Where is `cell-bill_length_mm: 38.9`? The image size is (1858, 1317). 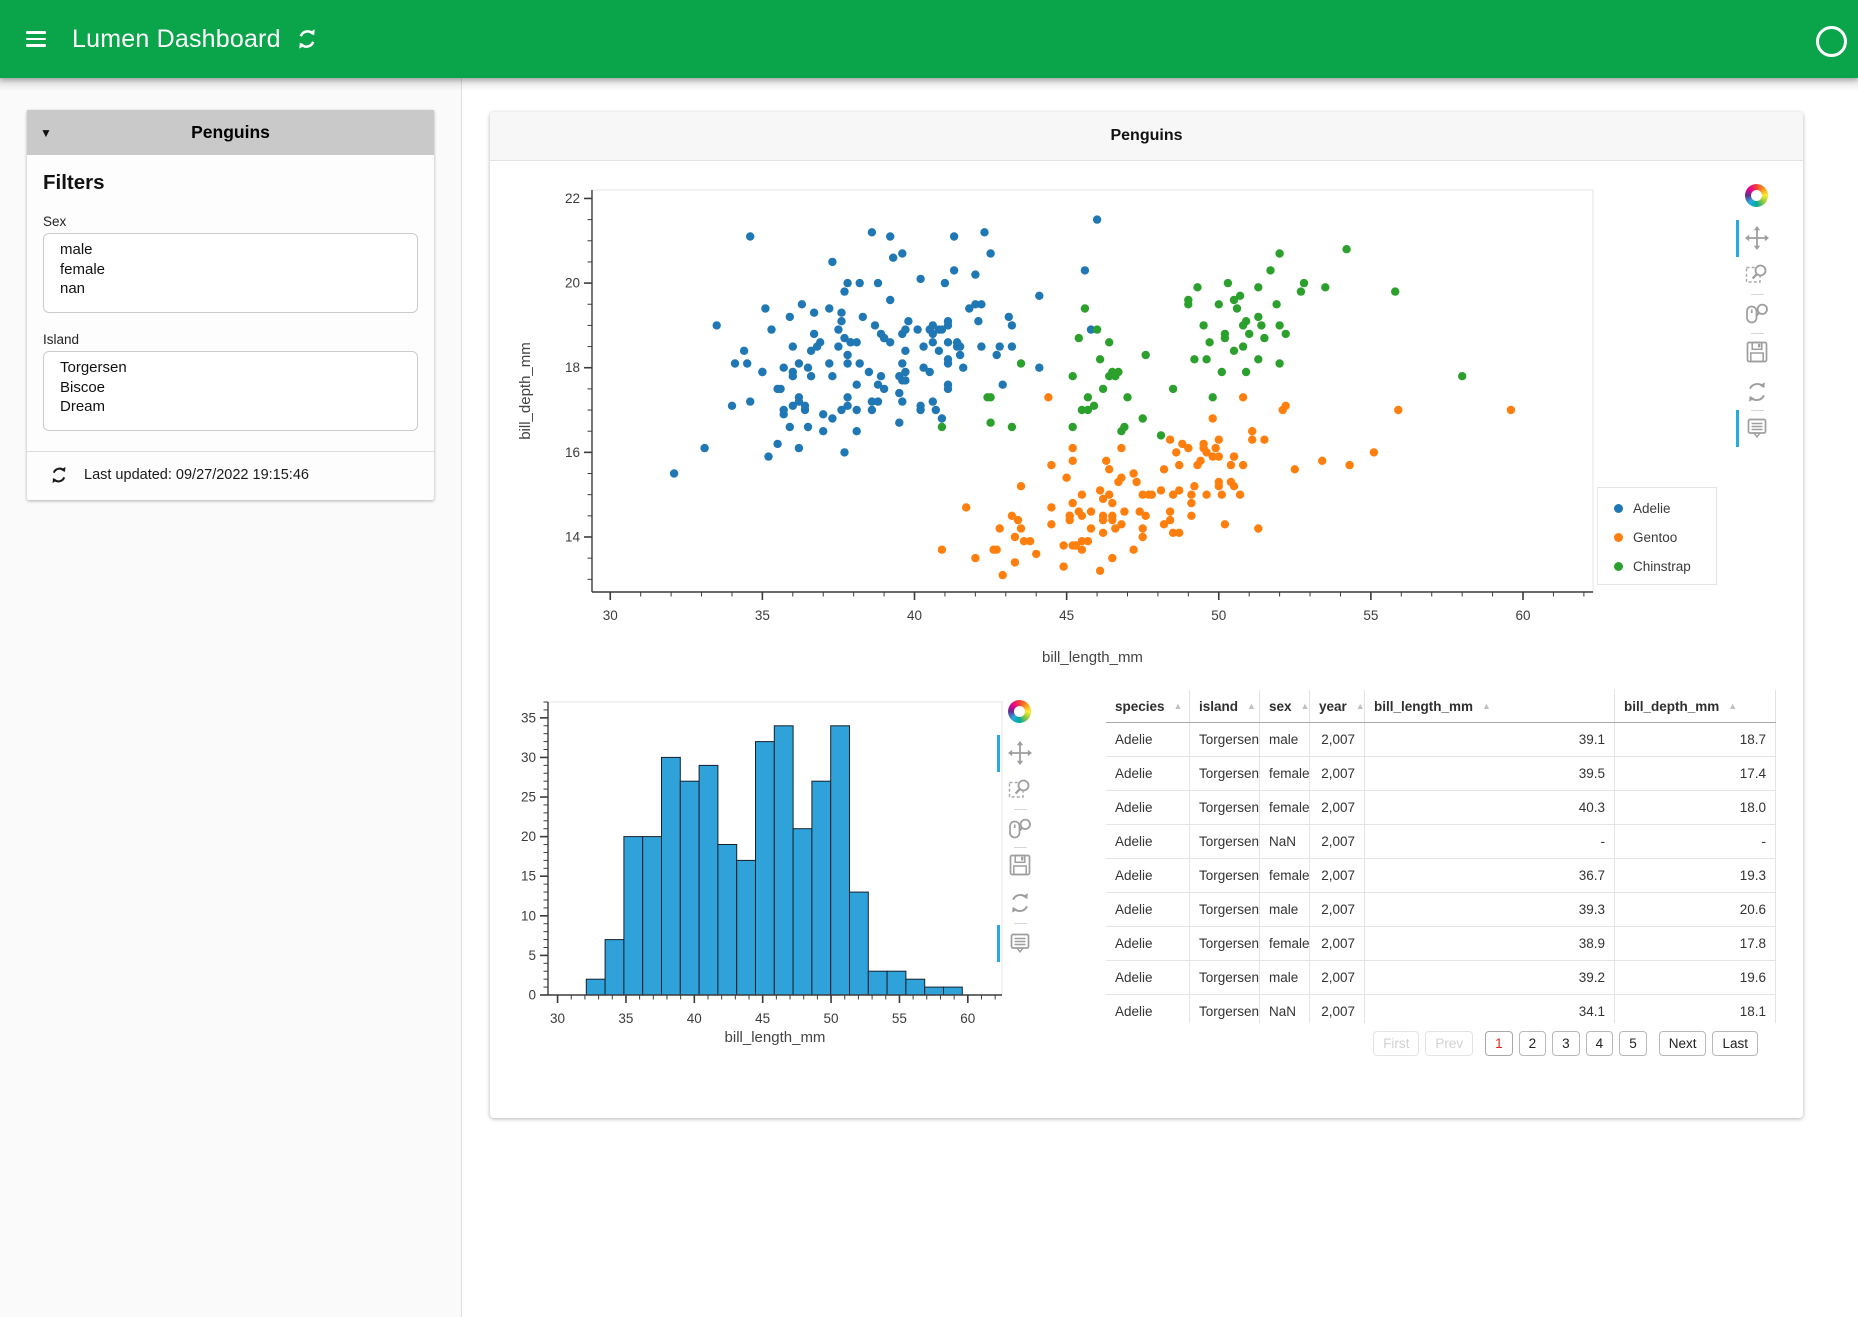
cell-bill_length_mm: 38.9 is located at coordinates (1490, 943).